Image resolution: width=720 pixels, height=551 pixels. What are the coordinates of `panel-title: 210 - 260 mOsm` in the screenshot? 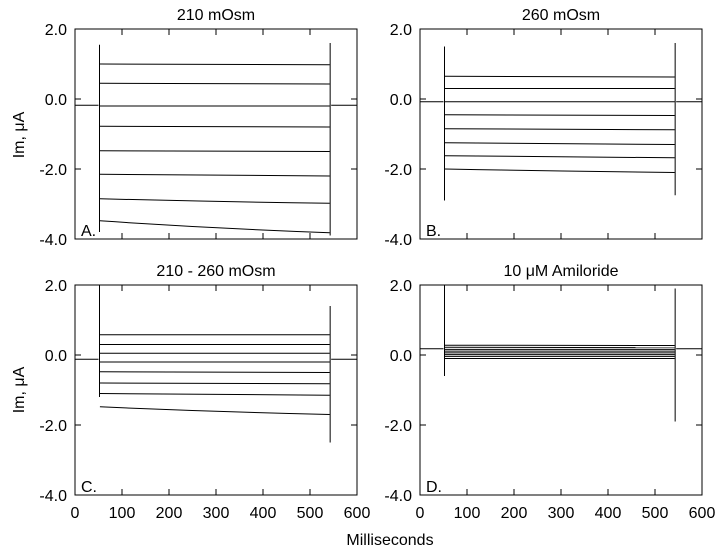 It's located at (215, 271).